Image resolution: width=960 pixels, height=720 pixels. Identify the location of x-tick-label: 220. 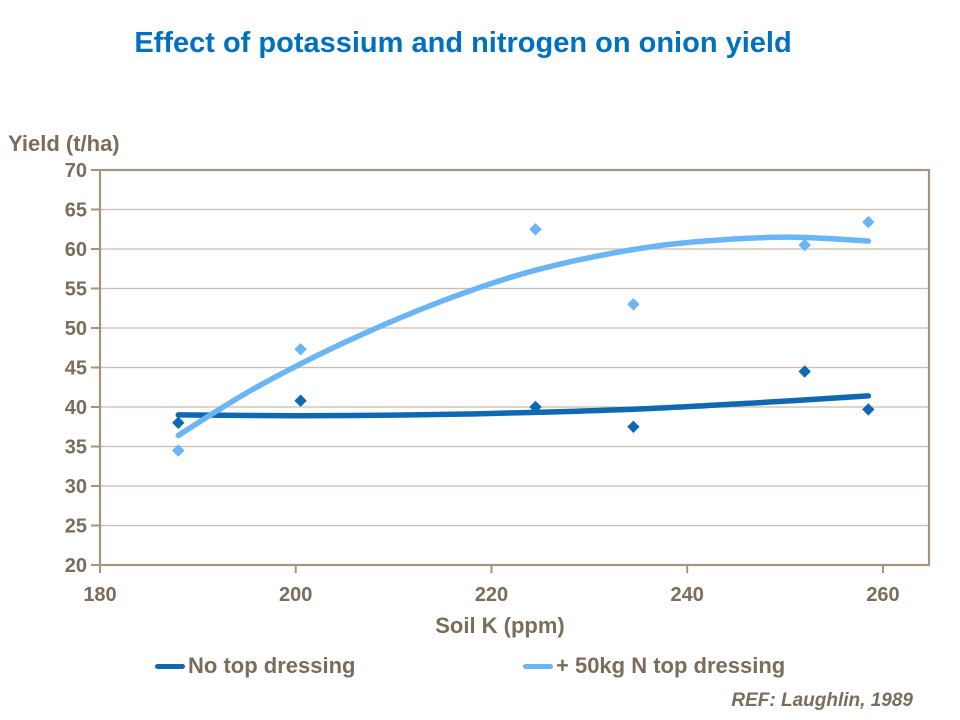
(491, 595).